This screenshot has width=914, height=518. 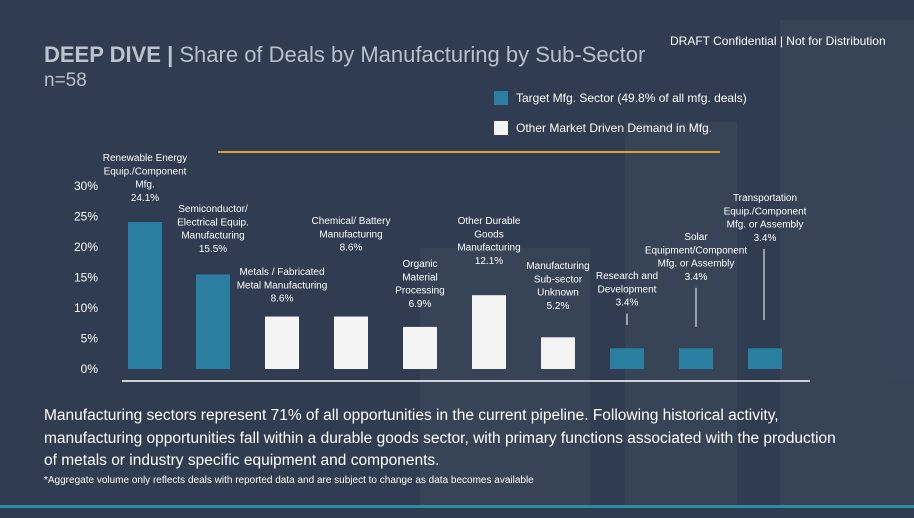 I want to click on category-label: Chemical/ Battery, so click(x=351, y=221).